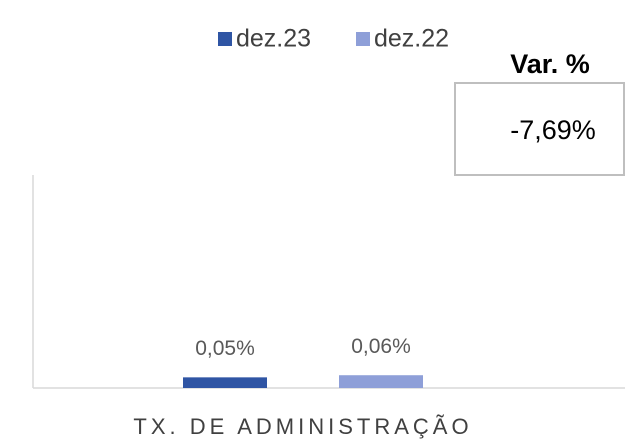 Image resolution: width=625 pixels, height=445 pixels. What do you see at coordinates (411, 39) in the screenshot?
I see `legend-label: dez.22` at bounding box center [411, 39].